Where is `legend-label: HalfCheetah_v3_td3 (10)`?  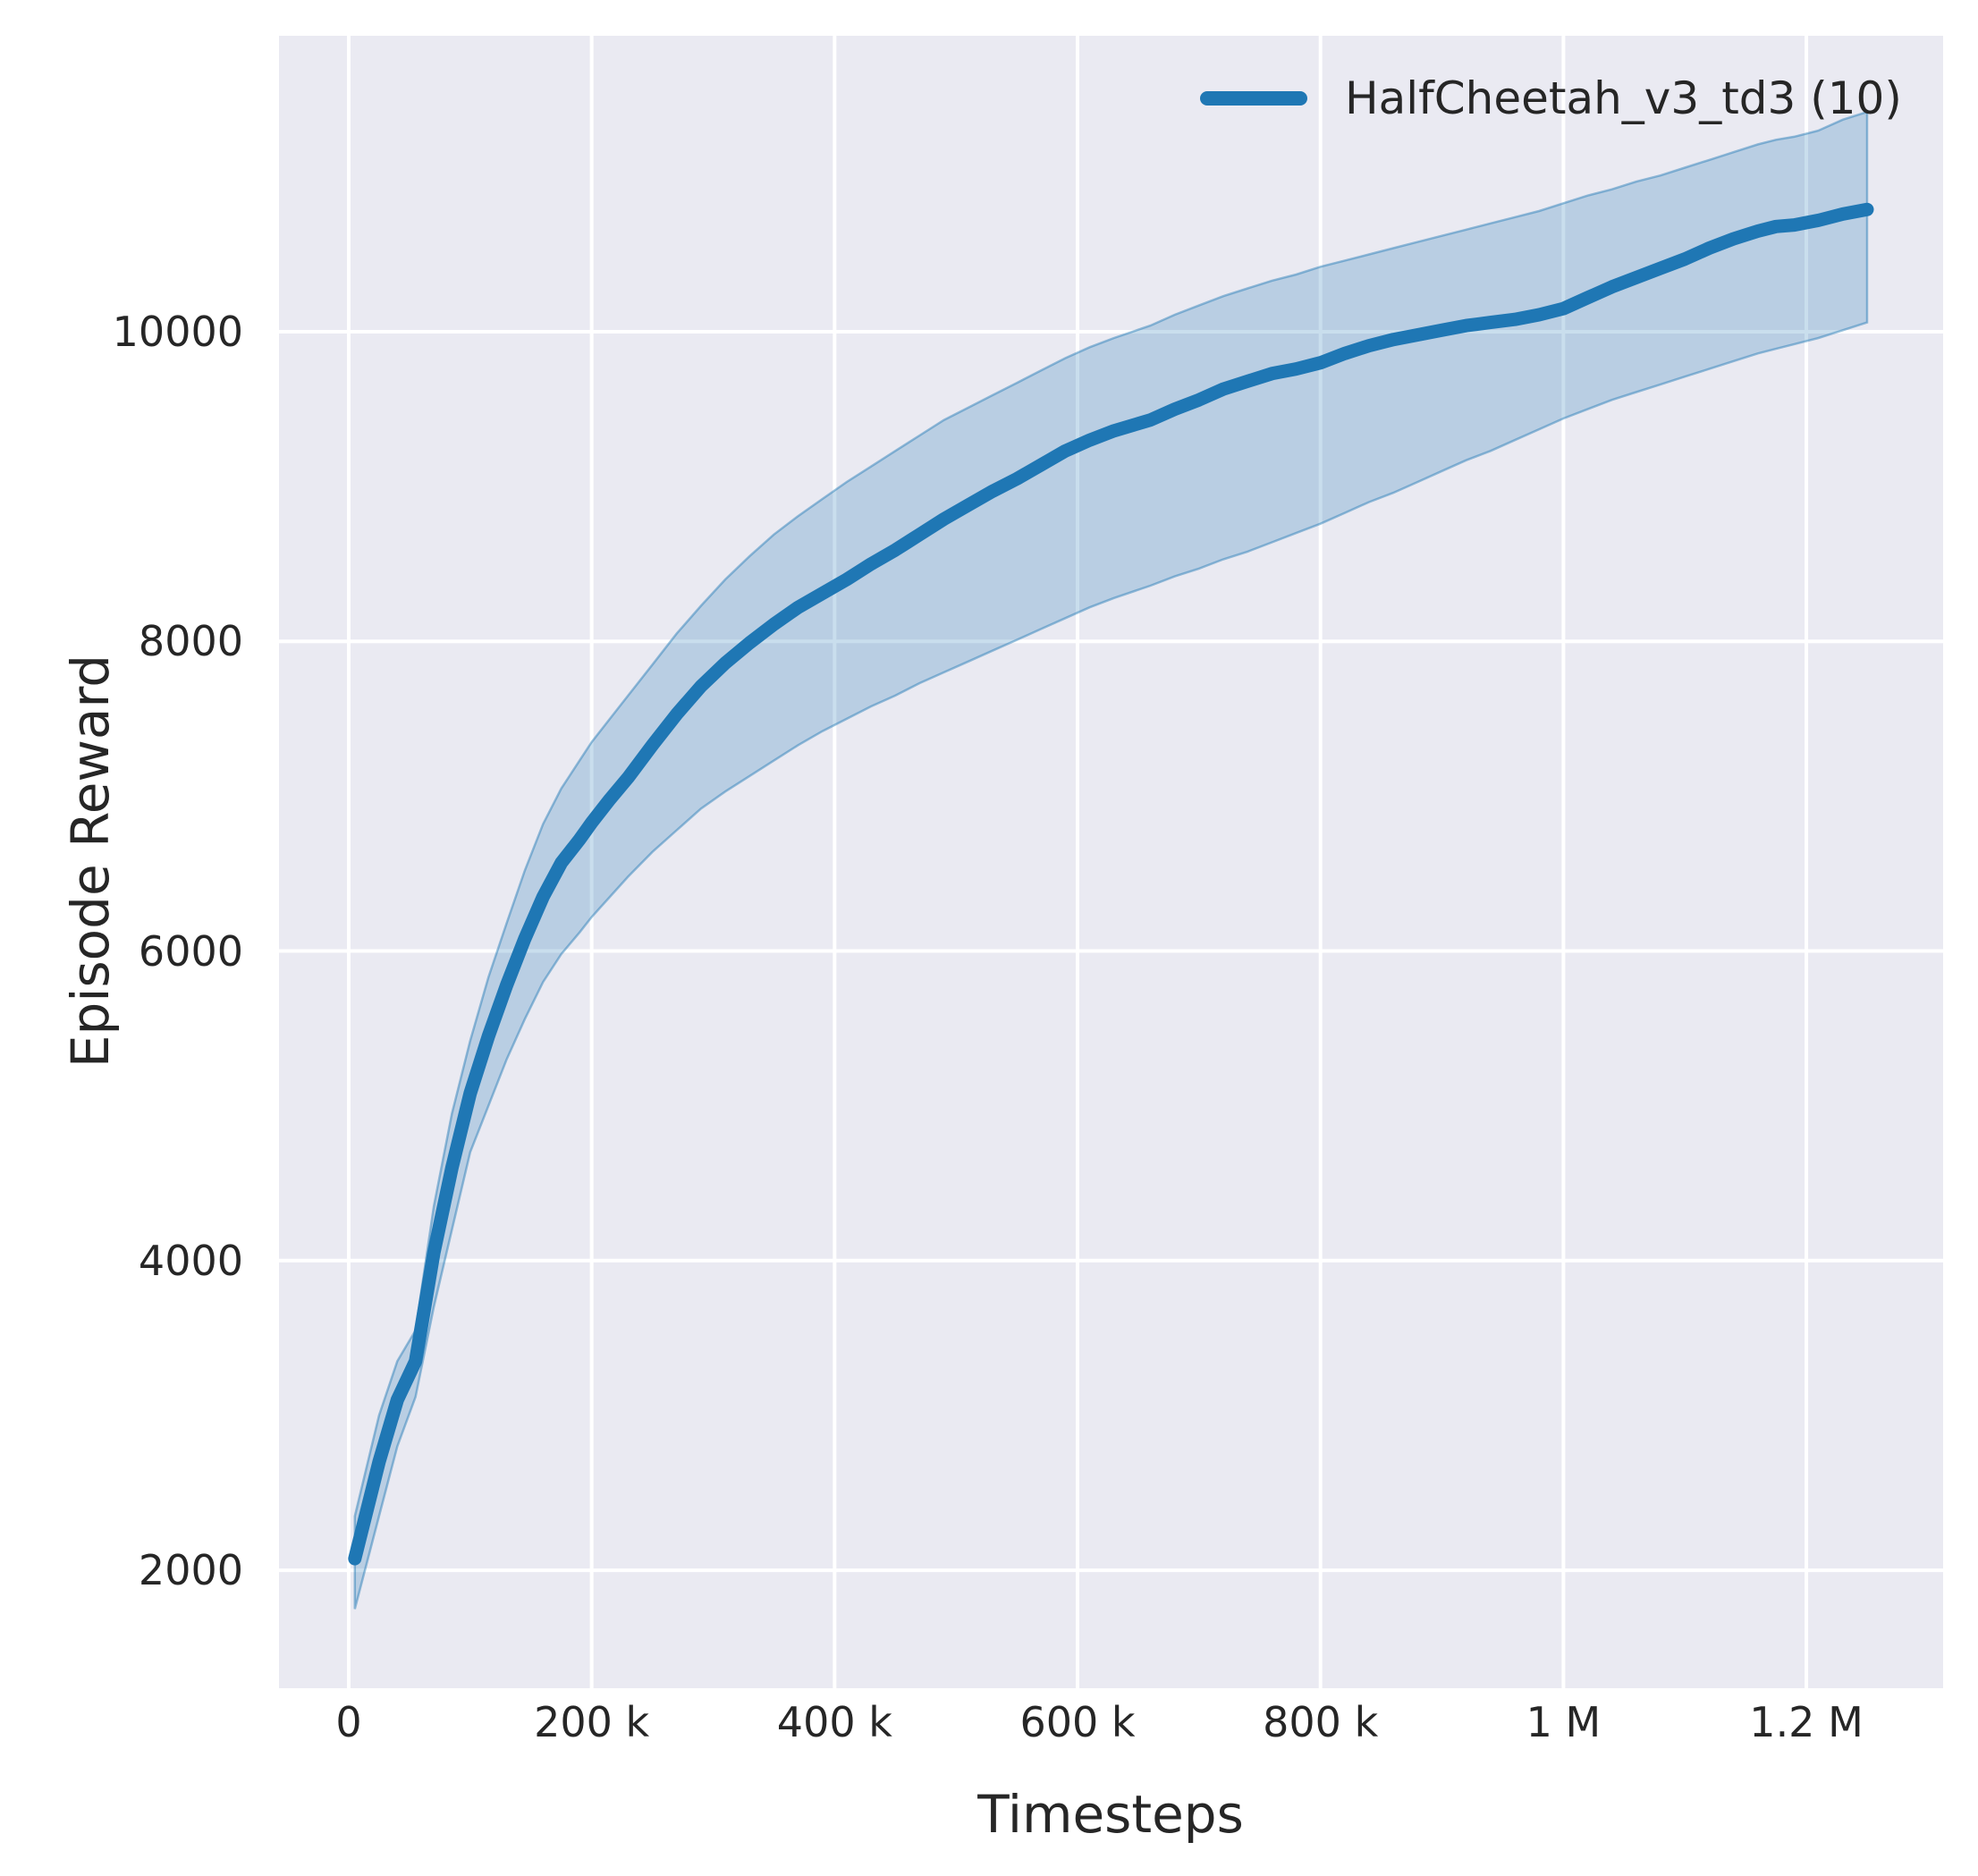 legend-label: HalfCheetah_v3_td3 (10) is located at coordinates (1623, 98).